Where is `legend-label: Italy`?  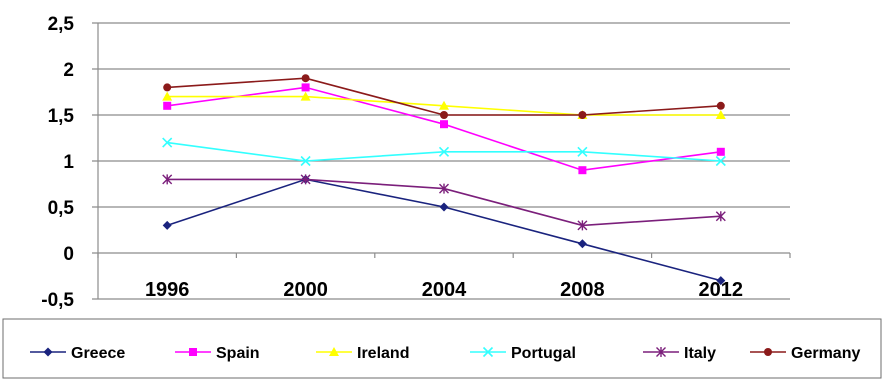 legend-label: Italy is located at coordinates (700, 353).